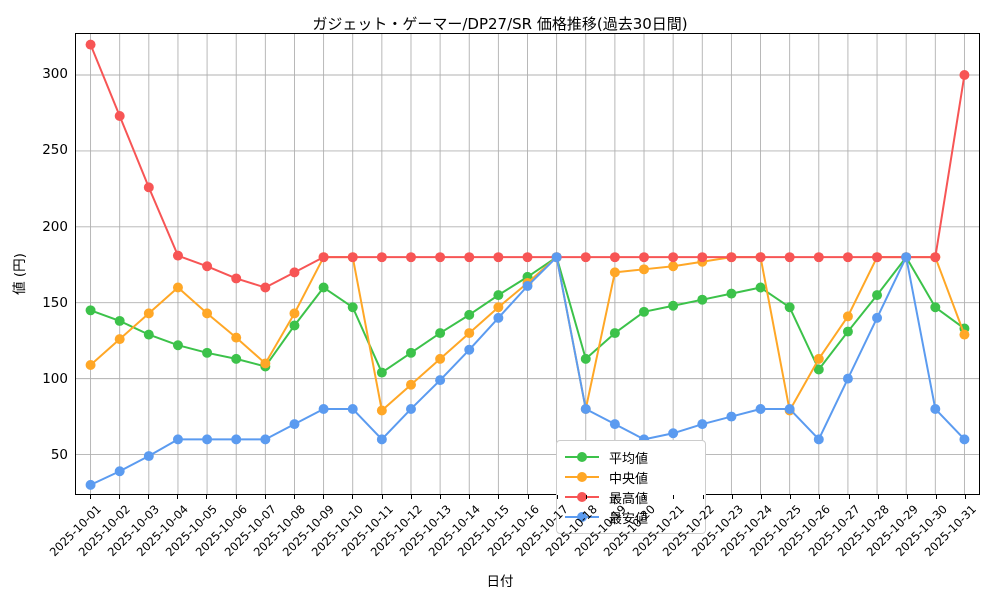  I want to click on y-tick-label: 250, so click(55, 150).